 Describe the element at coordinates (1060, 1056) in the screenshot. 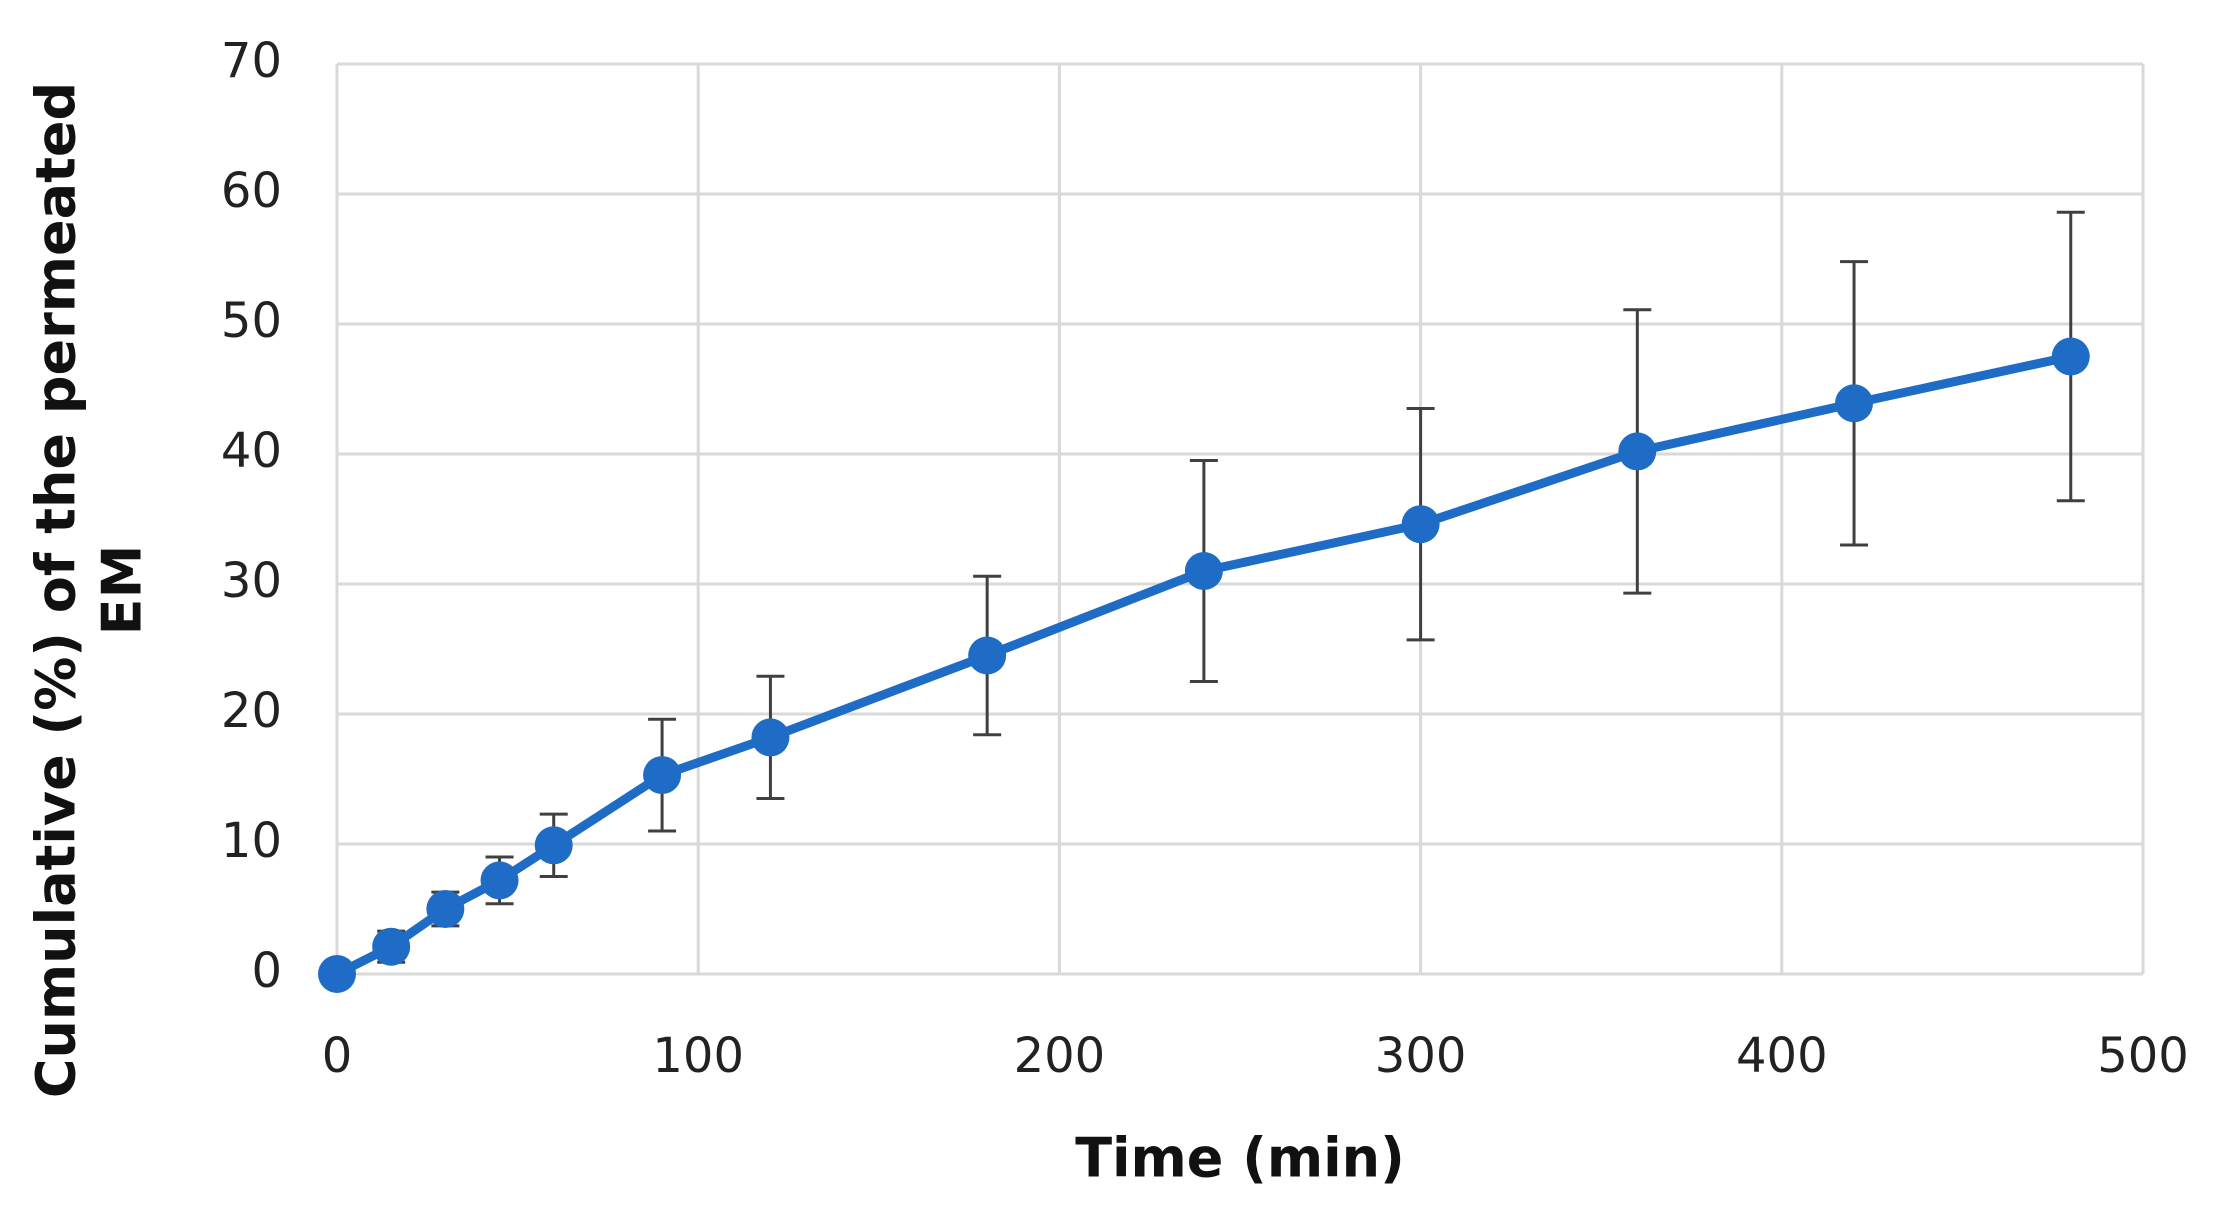

I see `x-tick-label: 200` at that location.